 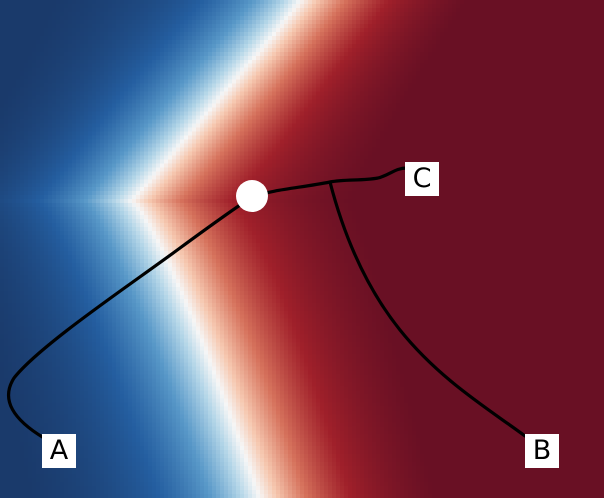 What do you see at coordinates (422, 179) in the screenshot?
I see `label-c: C` at bounding box center [422, 179].